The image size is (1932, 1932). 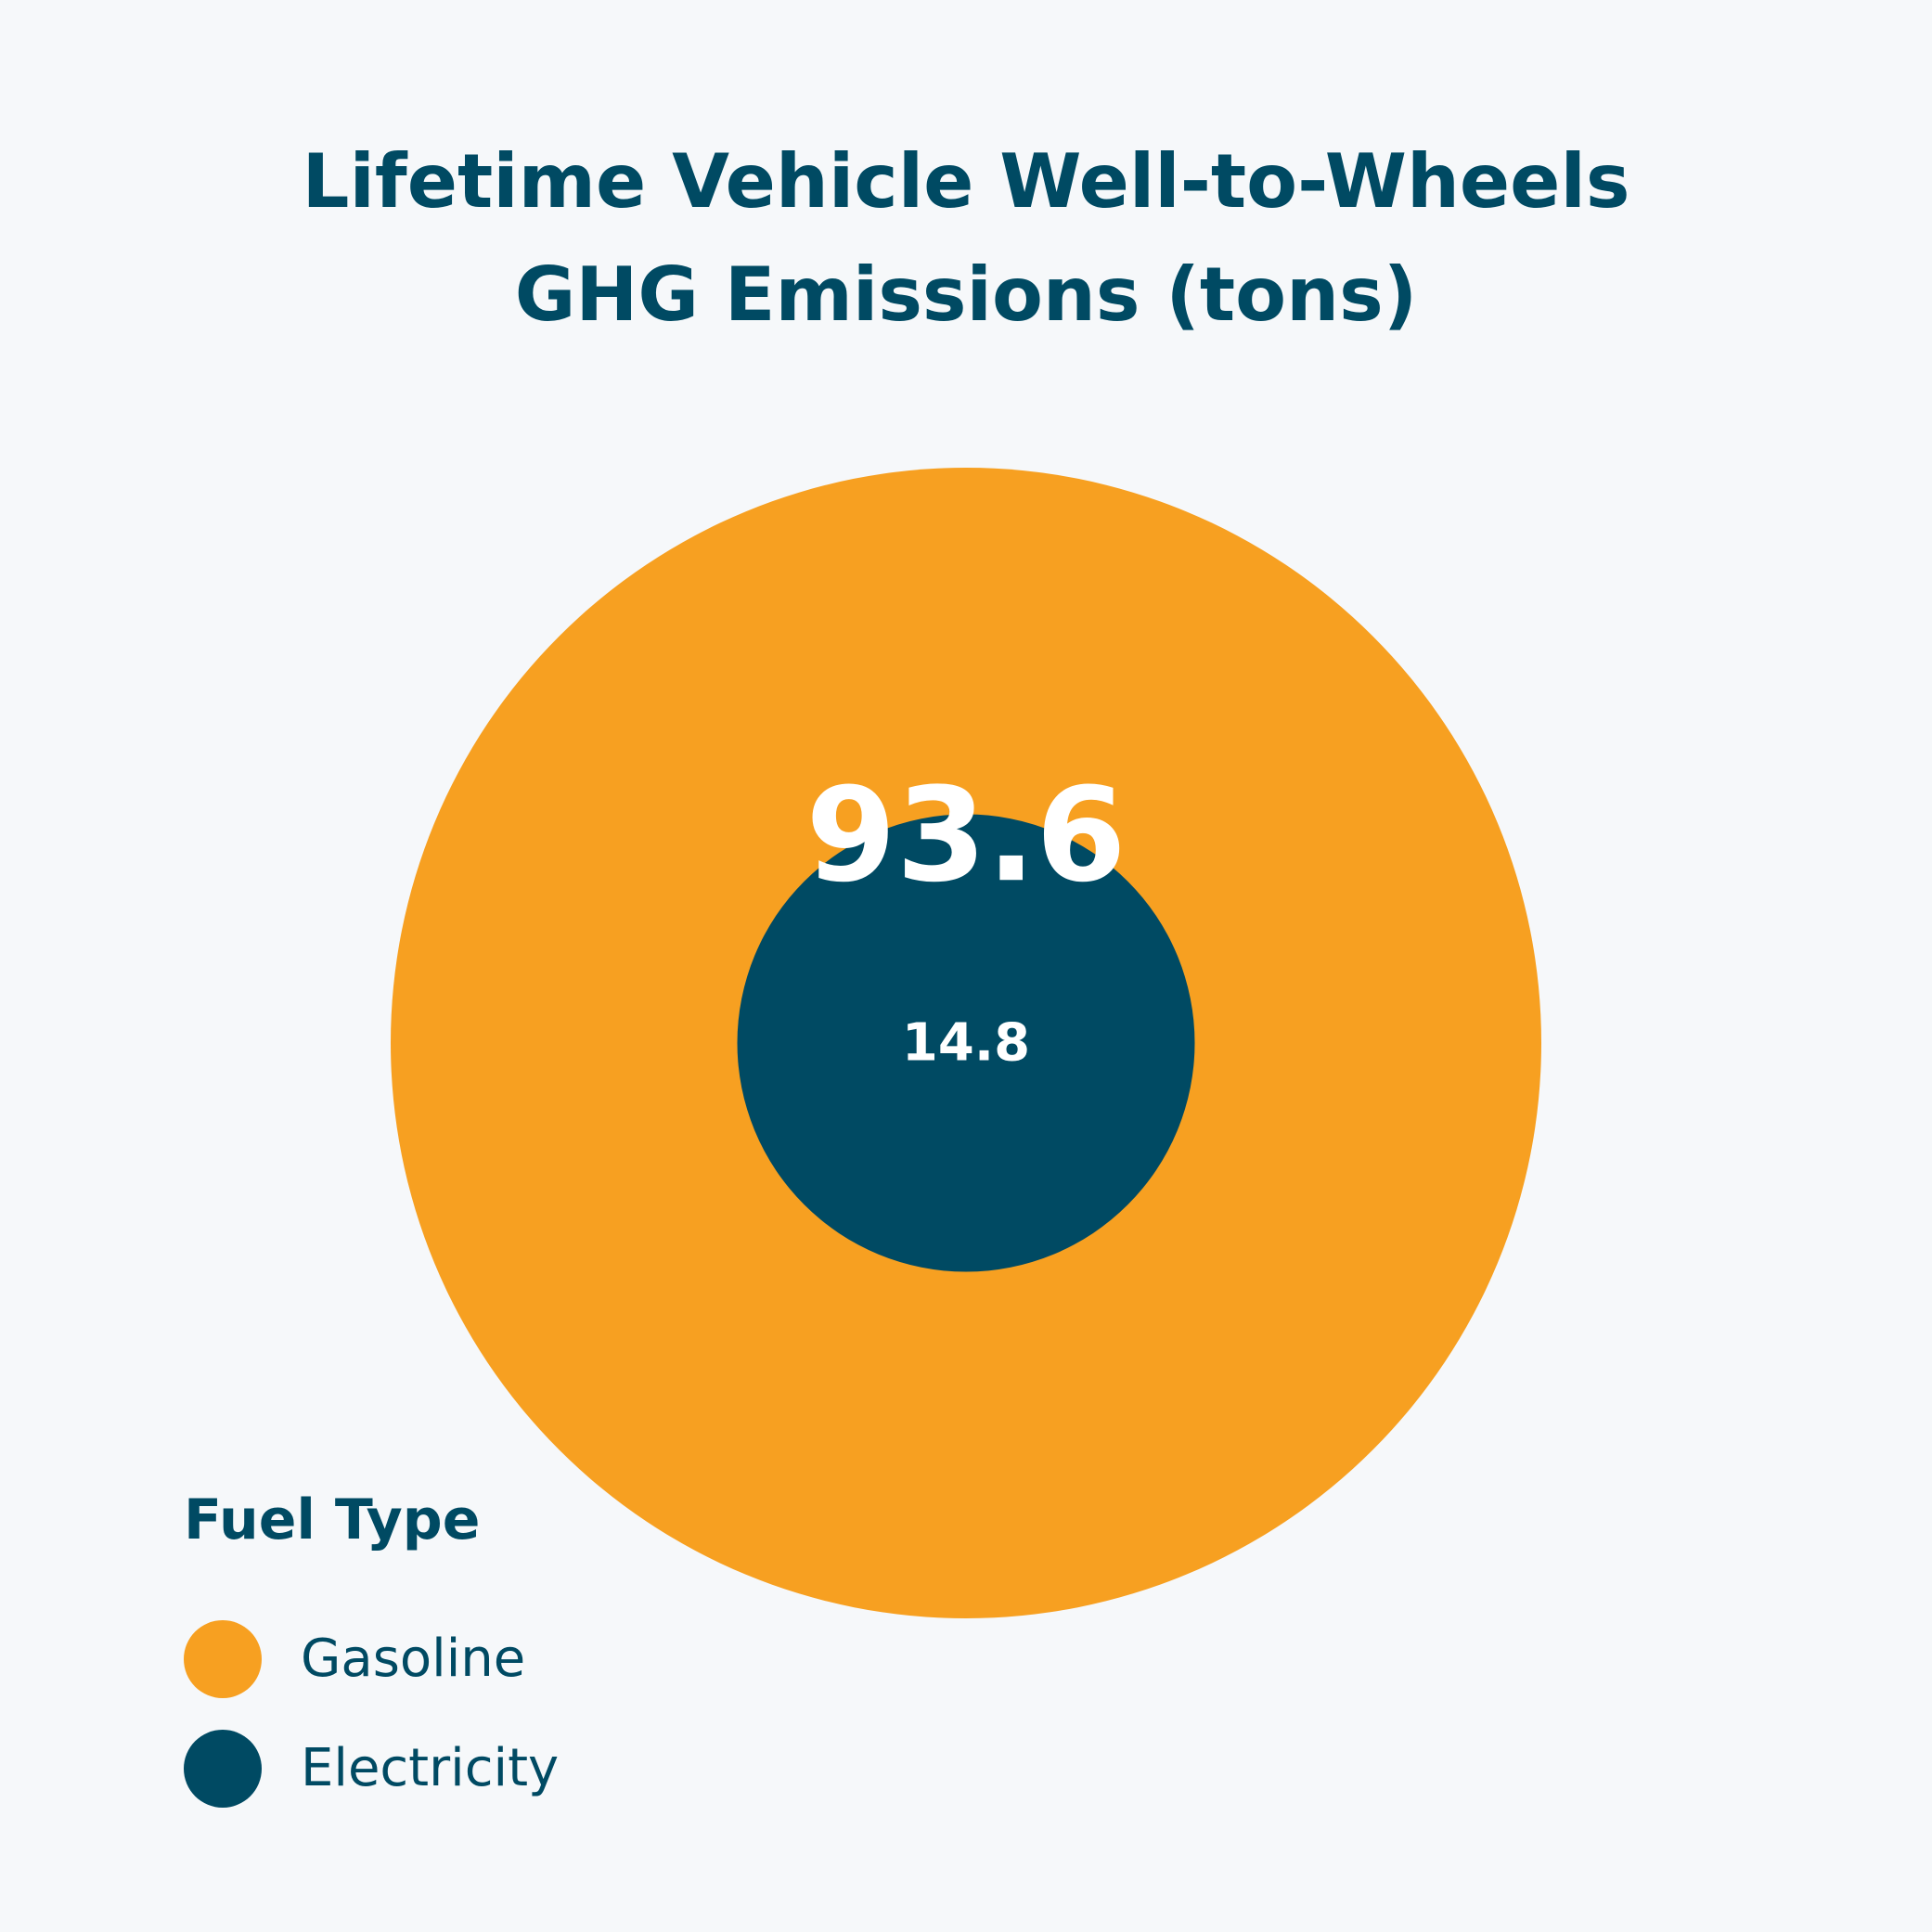 I want to click on legend-item-electricity: Electricity, so click(x=371, y=1769).